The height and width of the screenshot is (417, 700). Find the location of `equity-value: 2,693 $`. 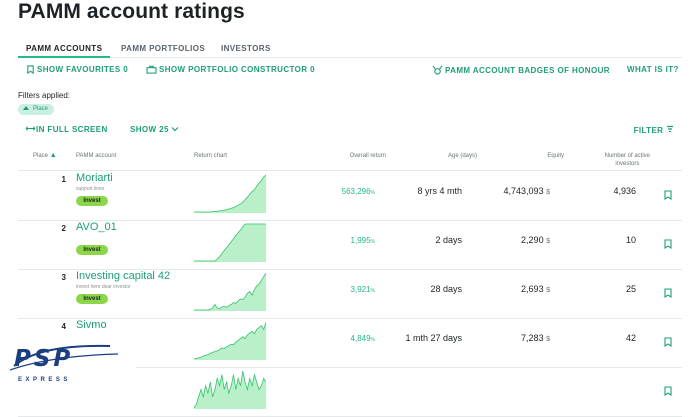

equity-value: 2,693 $ is located at coordinates (535, 289).